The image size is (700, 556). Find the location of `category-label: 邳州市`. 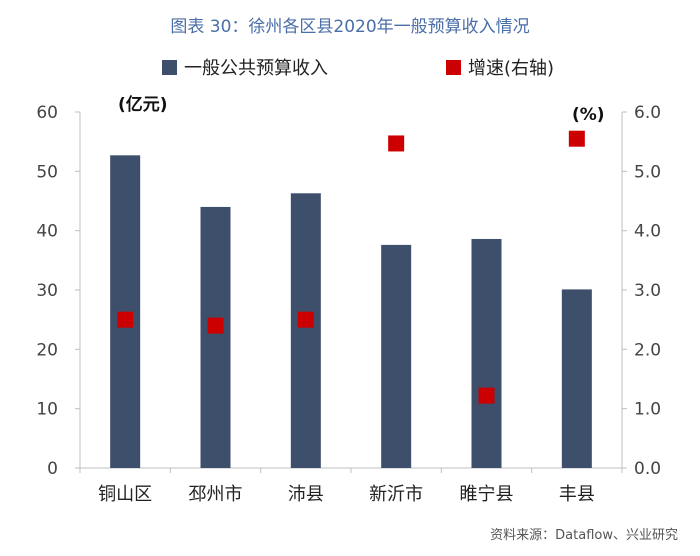

category-label: 邳州市 is located at coordinates (216, 494).